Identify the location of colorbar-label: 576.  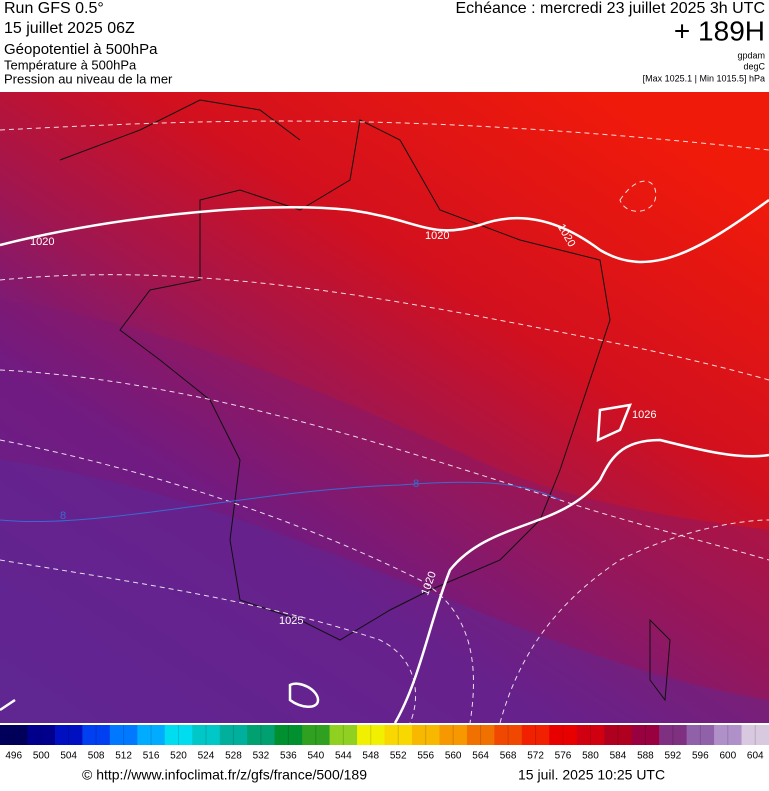
(563, 756).